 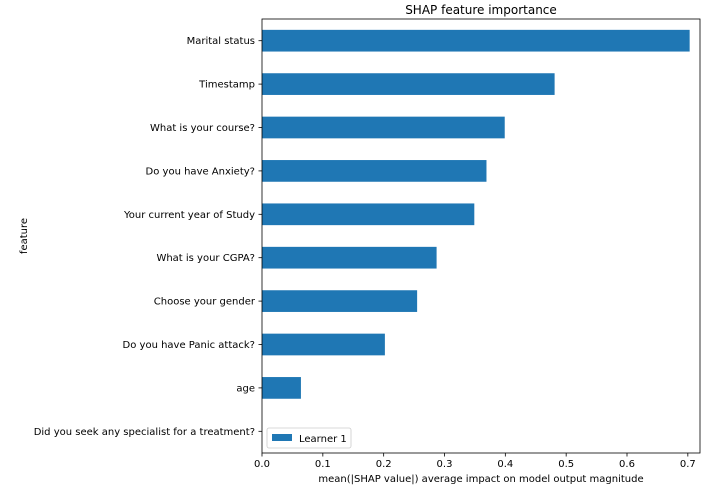 I want to click on y-tick-label: Do you have Anxiety?, so click(x=200, y=171).